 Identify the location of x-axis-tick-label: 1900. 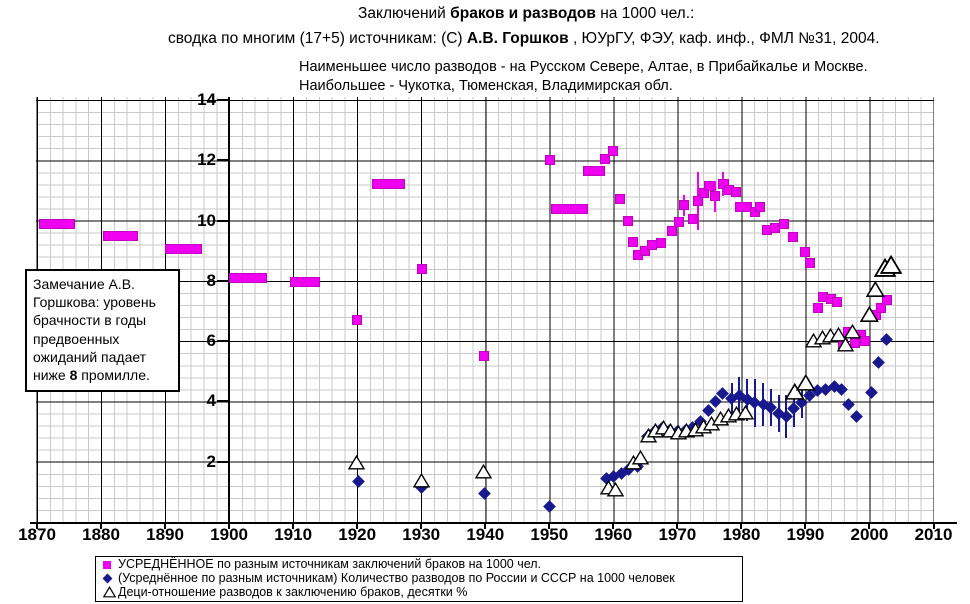
(229, 534).